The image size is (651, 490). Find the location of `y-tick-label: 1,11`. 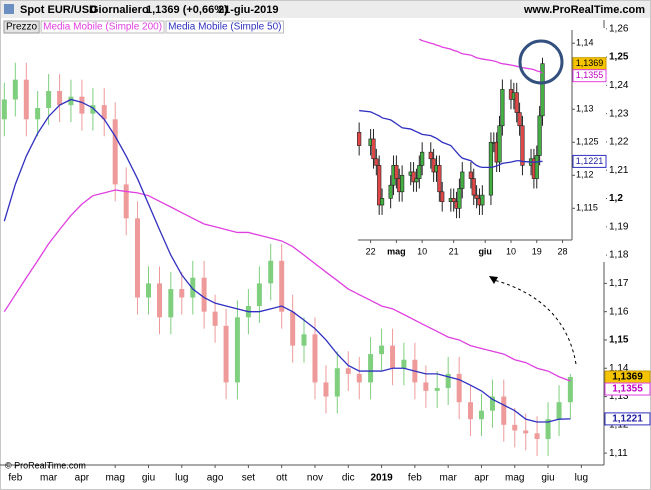

y-tick-label: 1,11 is located at coordinates (618, 453).